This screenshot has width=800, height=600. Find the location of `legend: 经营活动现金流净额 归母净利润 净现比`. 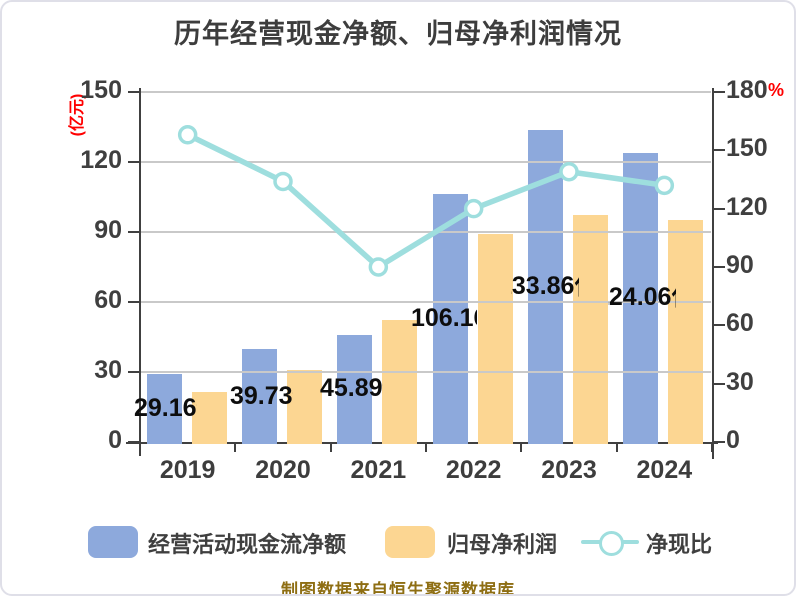

legend: 经营活动现金流净额 归母净利润 净现比 is located at coordinates (398, 543).